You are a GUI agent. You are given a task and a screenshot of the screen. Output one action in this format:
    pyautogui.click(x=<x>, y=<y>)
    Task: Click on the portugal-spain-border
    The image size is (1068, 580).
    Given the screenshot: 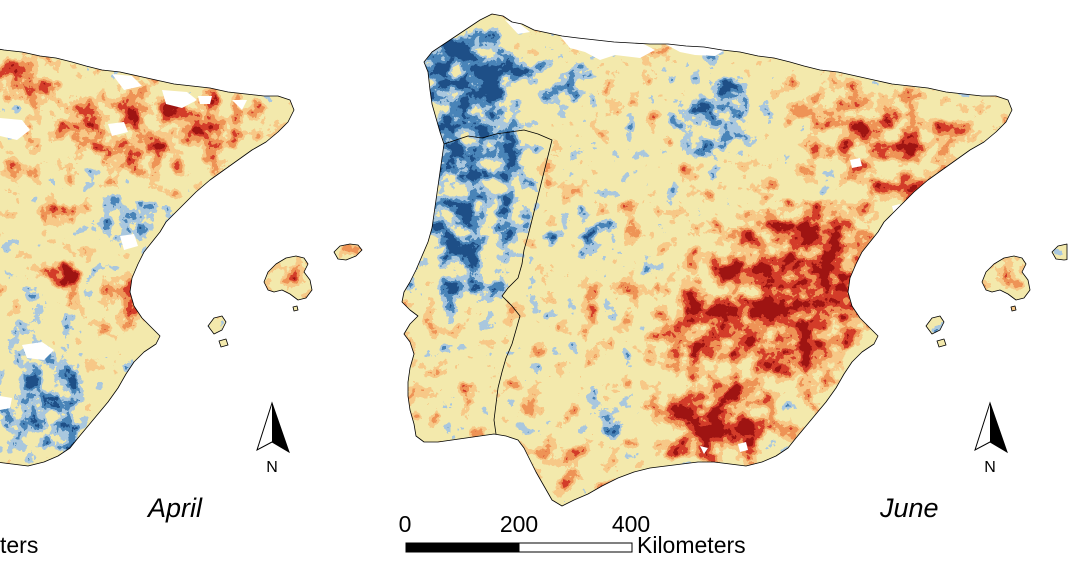 What is the action you would take?
    pyautogui.click(x=498, y=282)
    